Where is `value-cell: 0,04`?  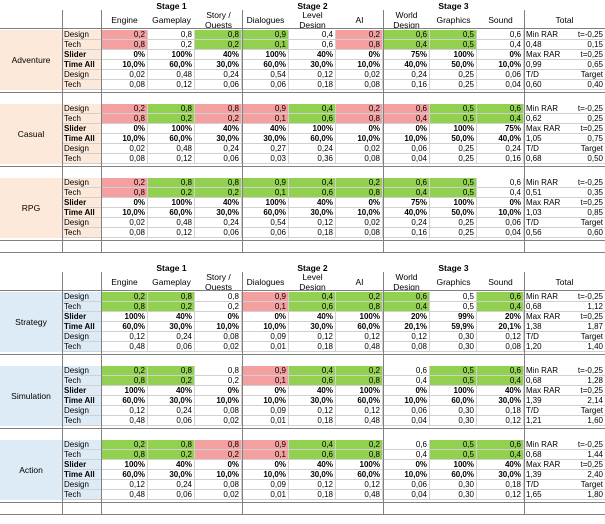 value-cell: 0,04 is located at coordinates (406, 421).